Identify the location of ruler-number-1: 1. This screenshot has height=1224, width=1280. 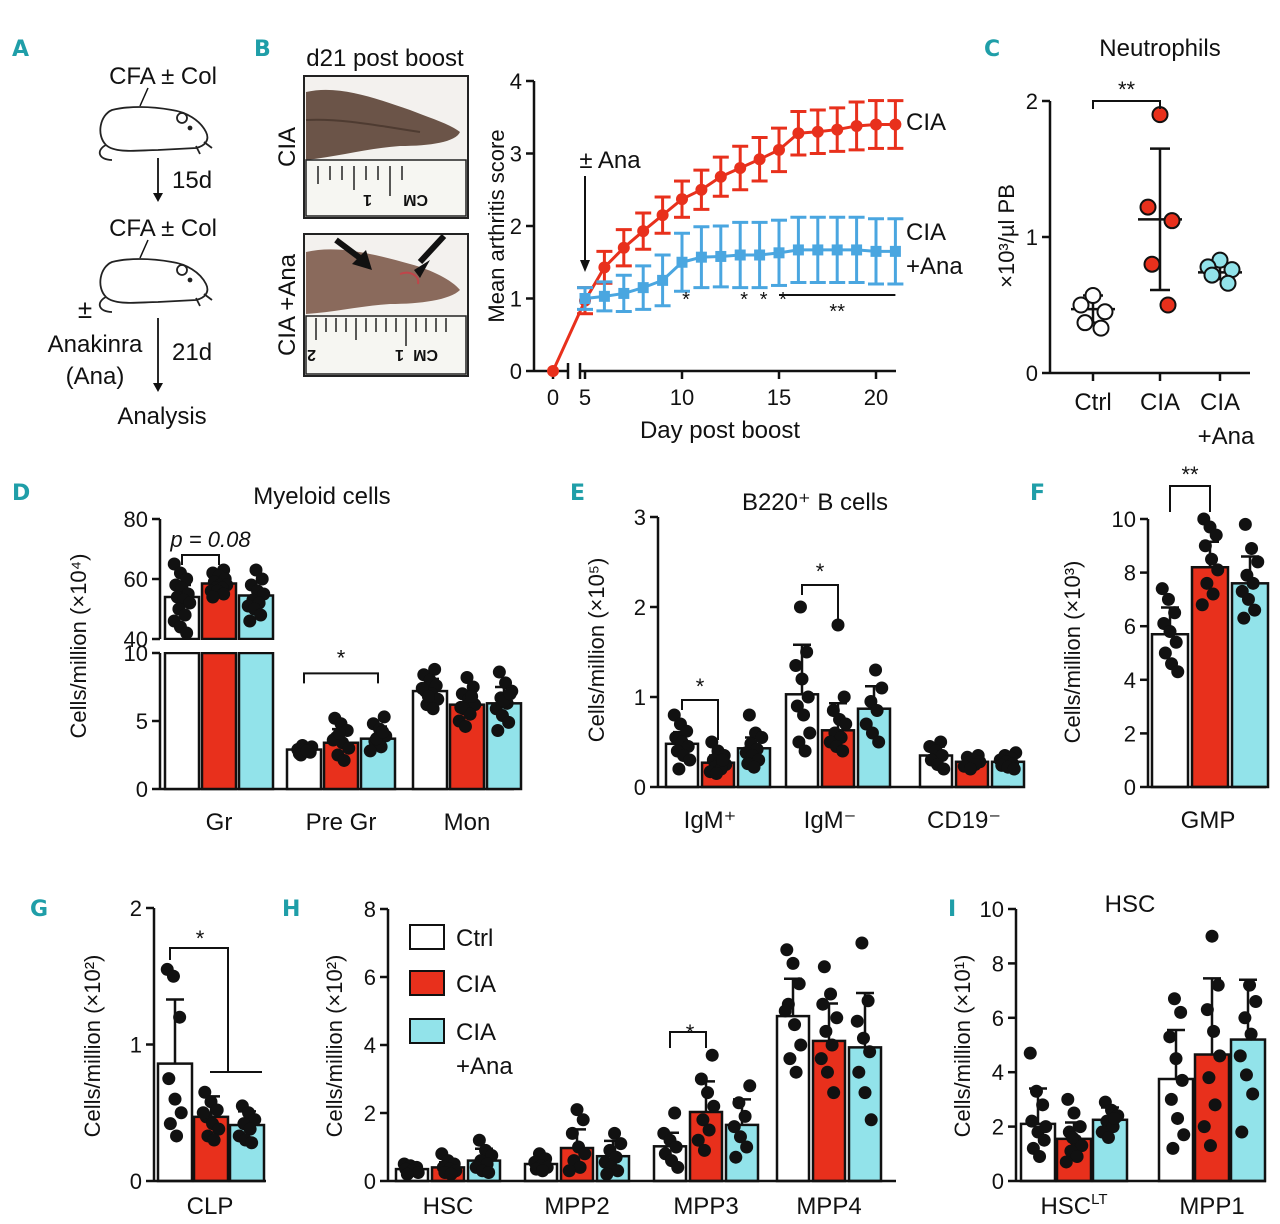
(367, 199).